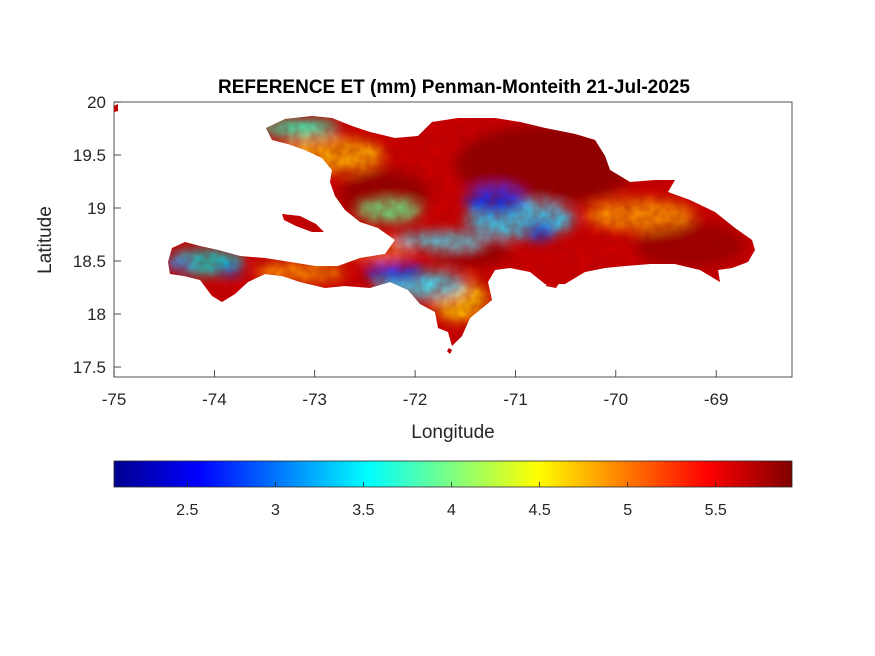 This screenshot has width=875, height=656. I want to click on colorbar-tick-label: 4.5, so click(539, 510).